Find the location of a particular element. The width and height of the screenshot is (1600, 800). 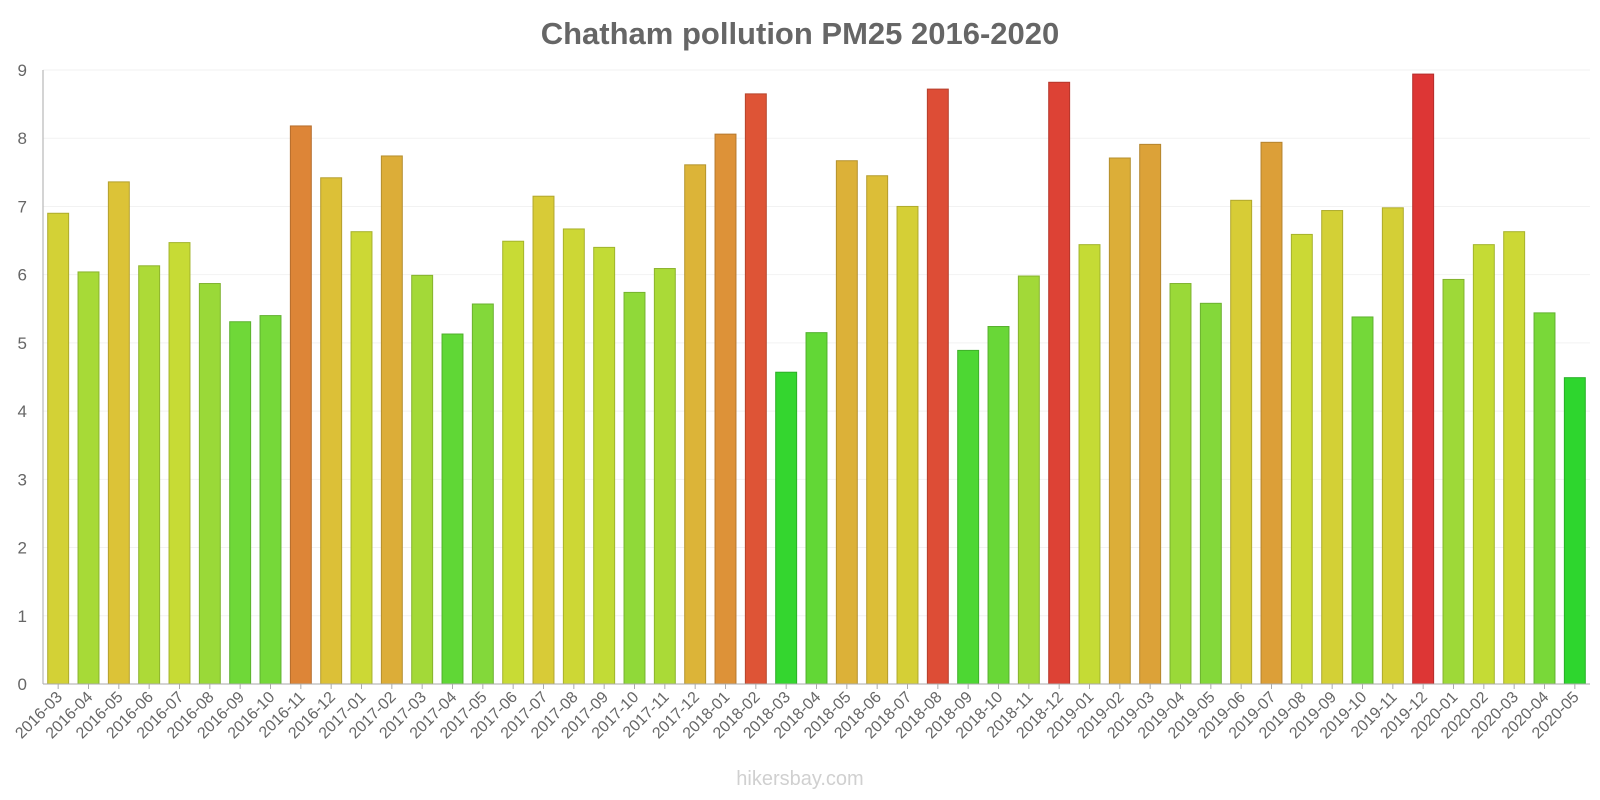

y-tick-label: 9 is located at coordinates (22, 70).